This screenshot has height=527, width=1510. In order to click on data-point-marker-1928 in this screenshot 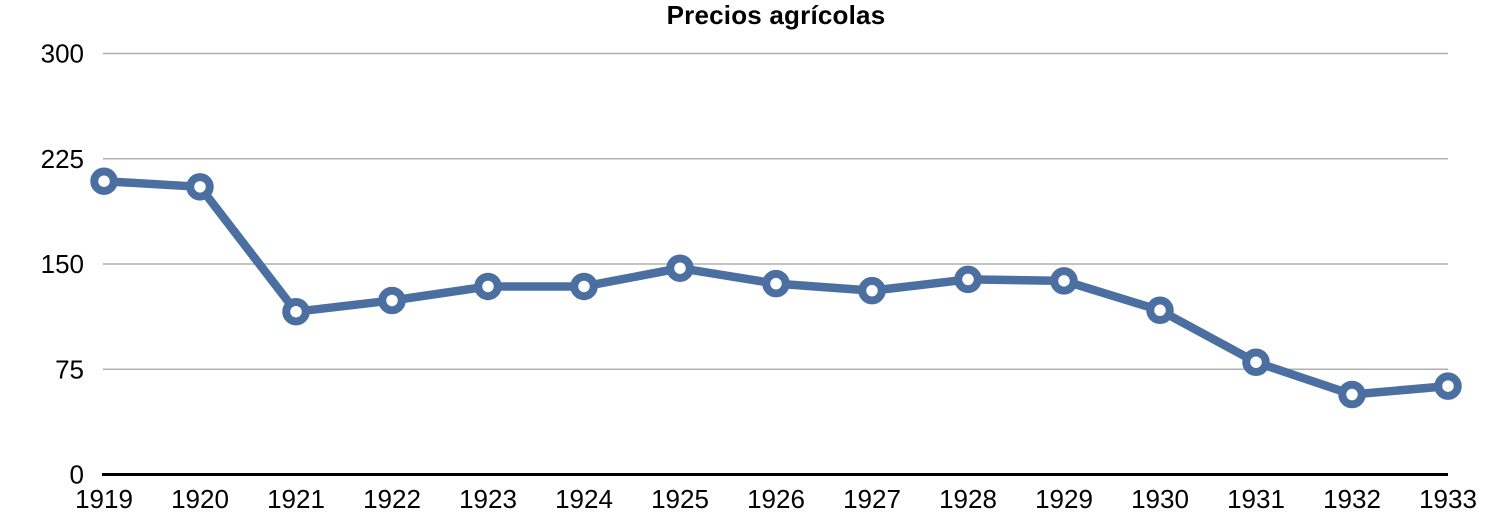, I will do `click(968, 279)`.